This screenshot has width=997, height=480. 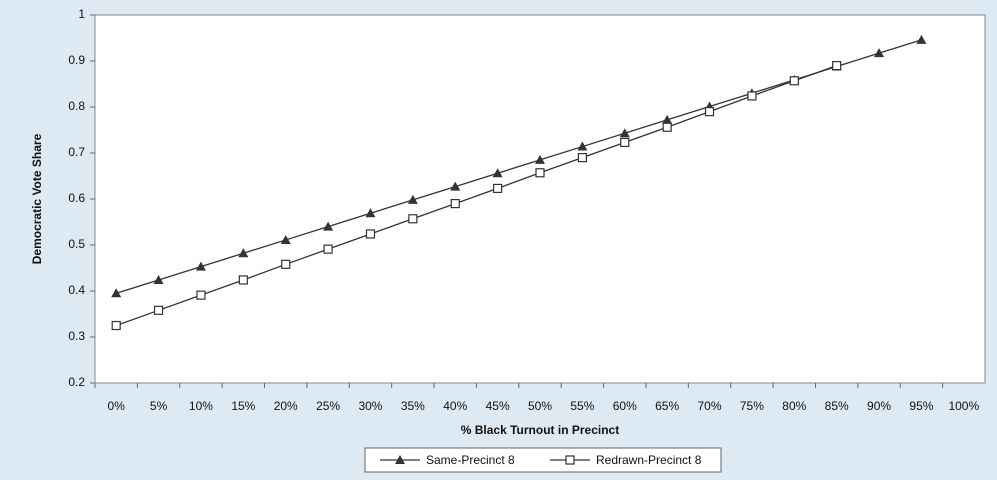 What do you see at coordinates (625, 406) in the screenshot?
I see `x-tick-label: 60%` at bounding box center [625, 406].